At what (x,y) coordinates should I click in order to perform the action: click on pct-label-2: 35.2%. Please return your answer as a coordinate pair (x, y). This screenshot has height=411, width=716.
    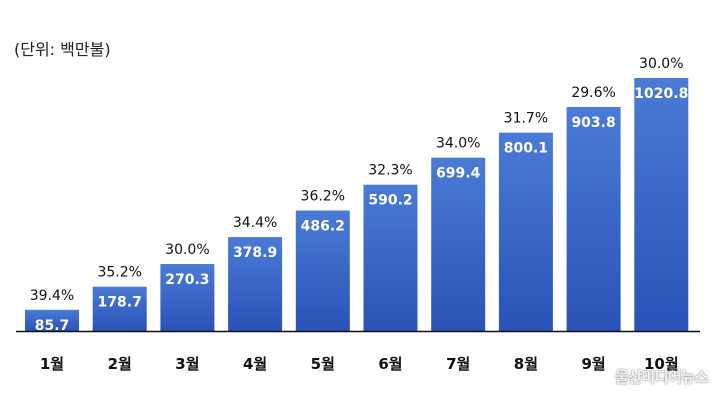
    Looking at the image, I should click on (119, 273).